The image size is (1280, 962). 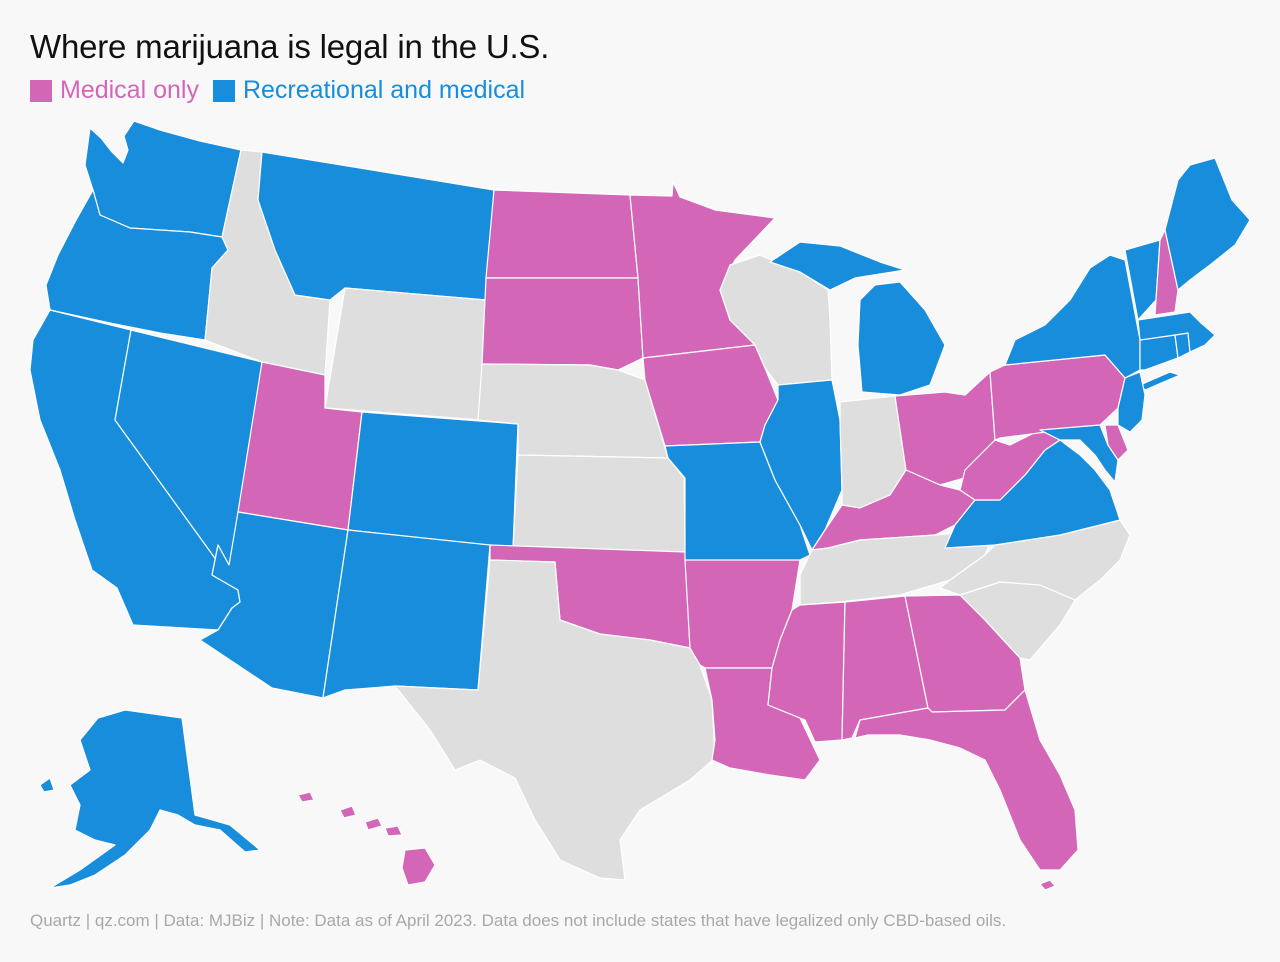 I want to click on legend: Medical only Recreational and medical, so click(x=279, y=90).